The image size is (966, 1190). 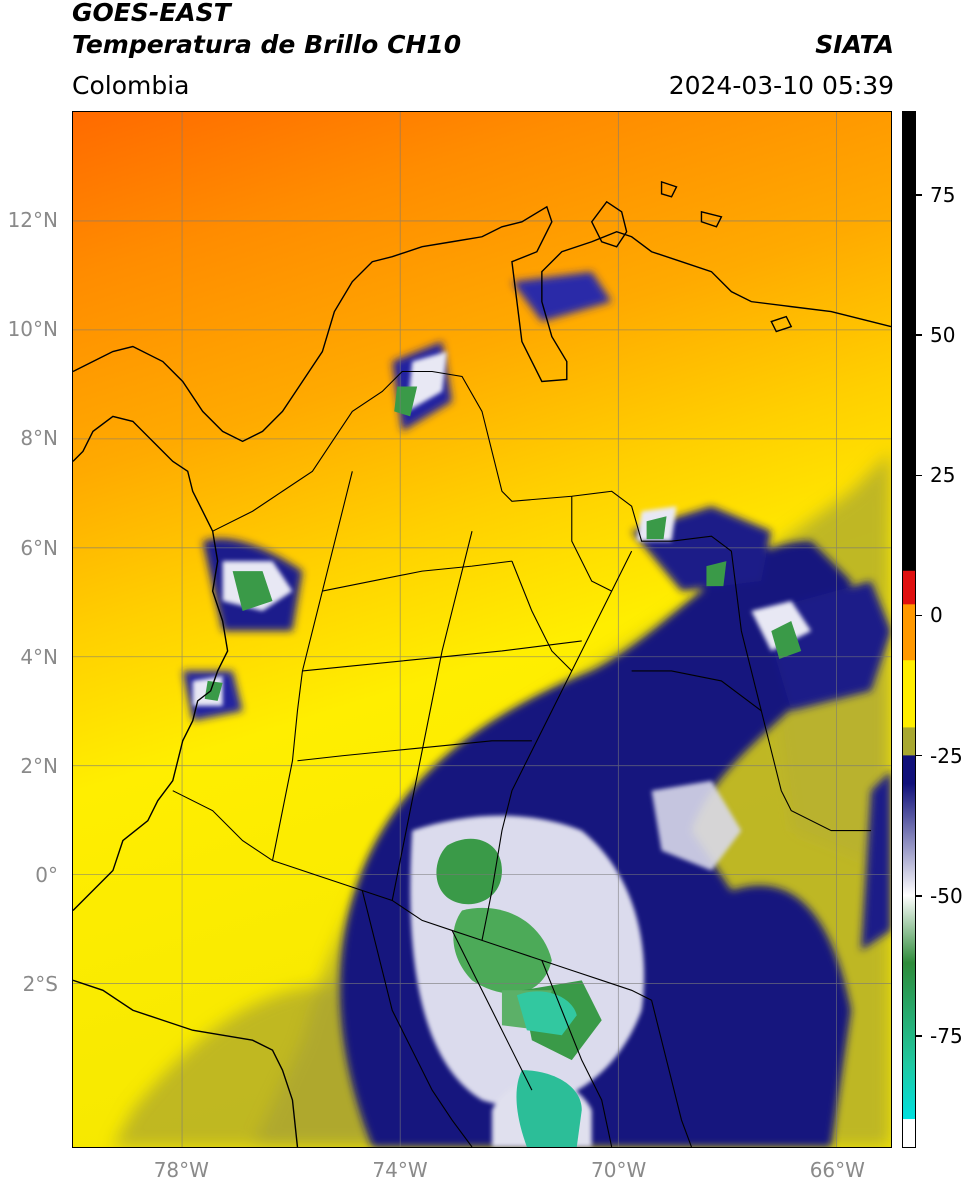 What do you see at coordinates (943, 195) in the screenshot?
I see `colorbar-tick-label: 75` at bounding box center [943, 195].